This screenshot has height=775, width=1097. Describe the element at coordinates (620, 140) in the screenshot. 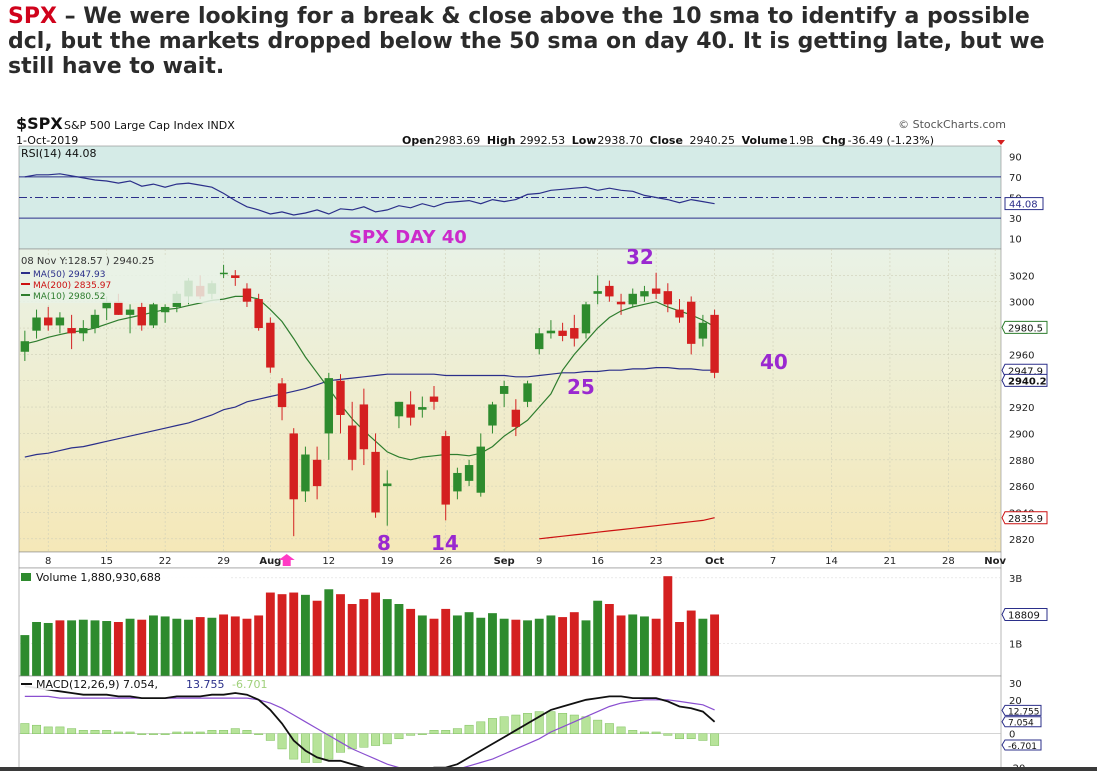

I see `quote-value-low: 2938.70` at that location.